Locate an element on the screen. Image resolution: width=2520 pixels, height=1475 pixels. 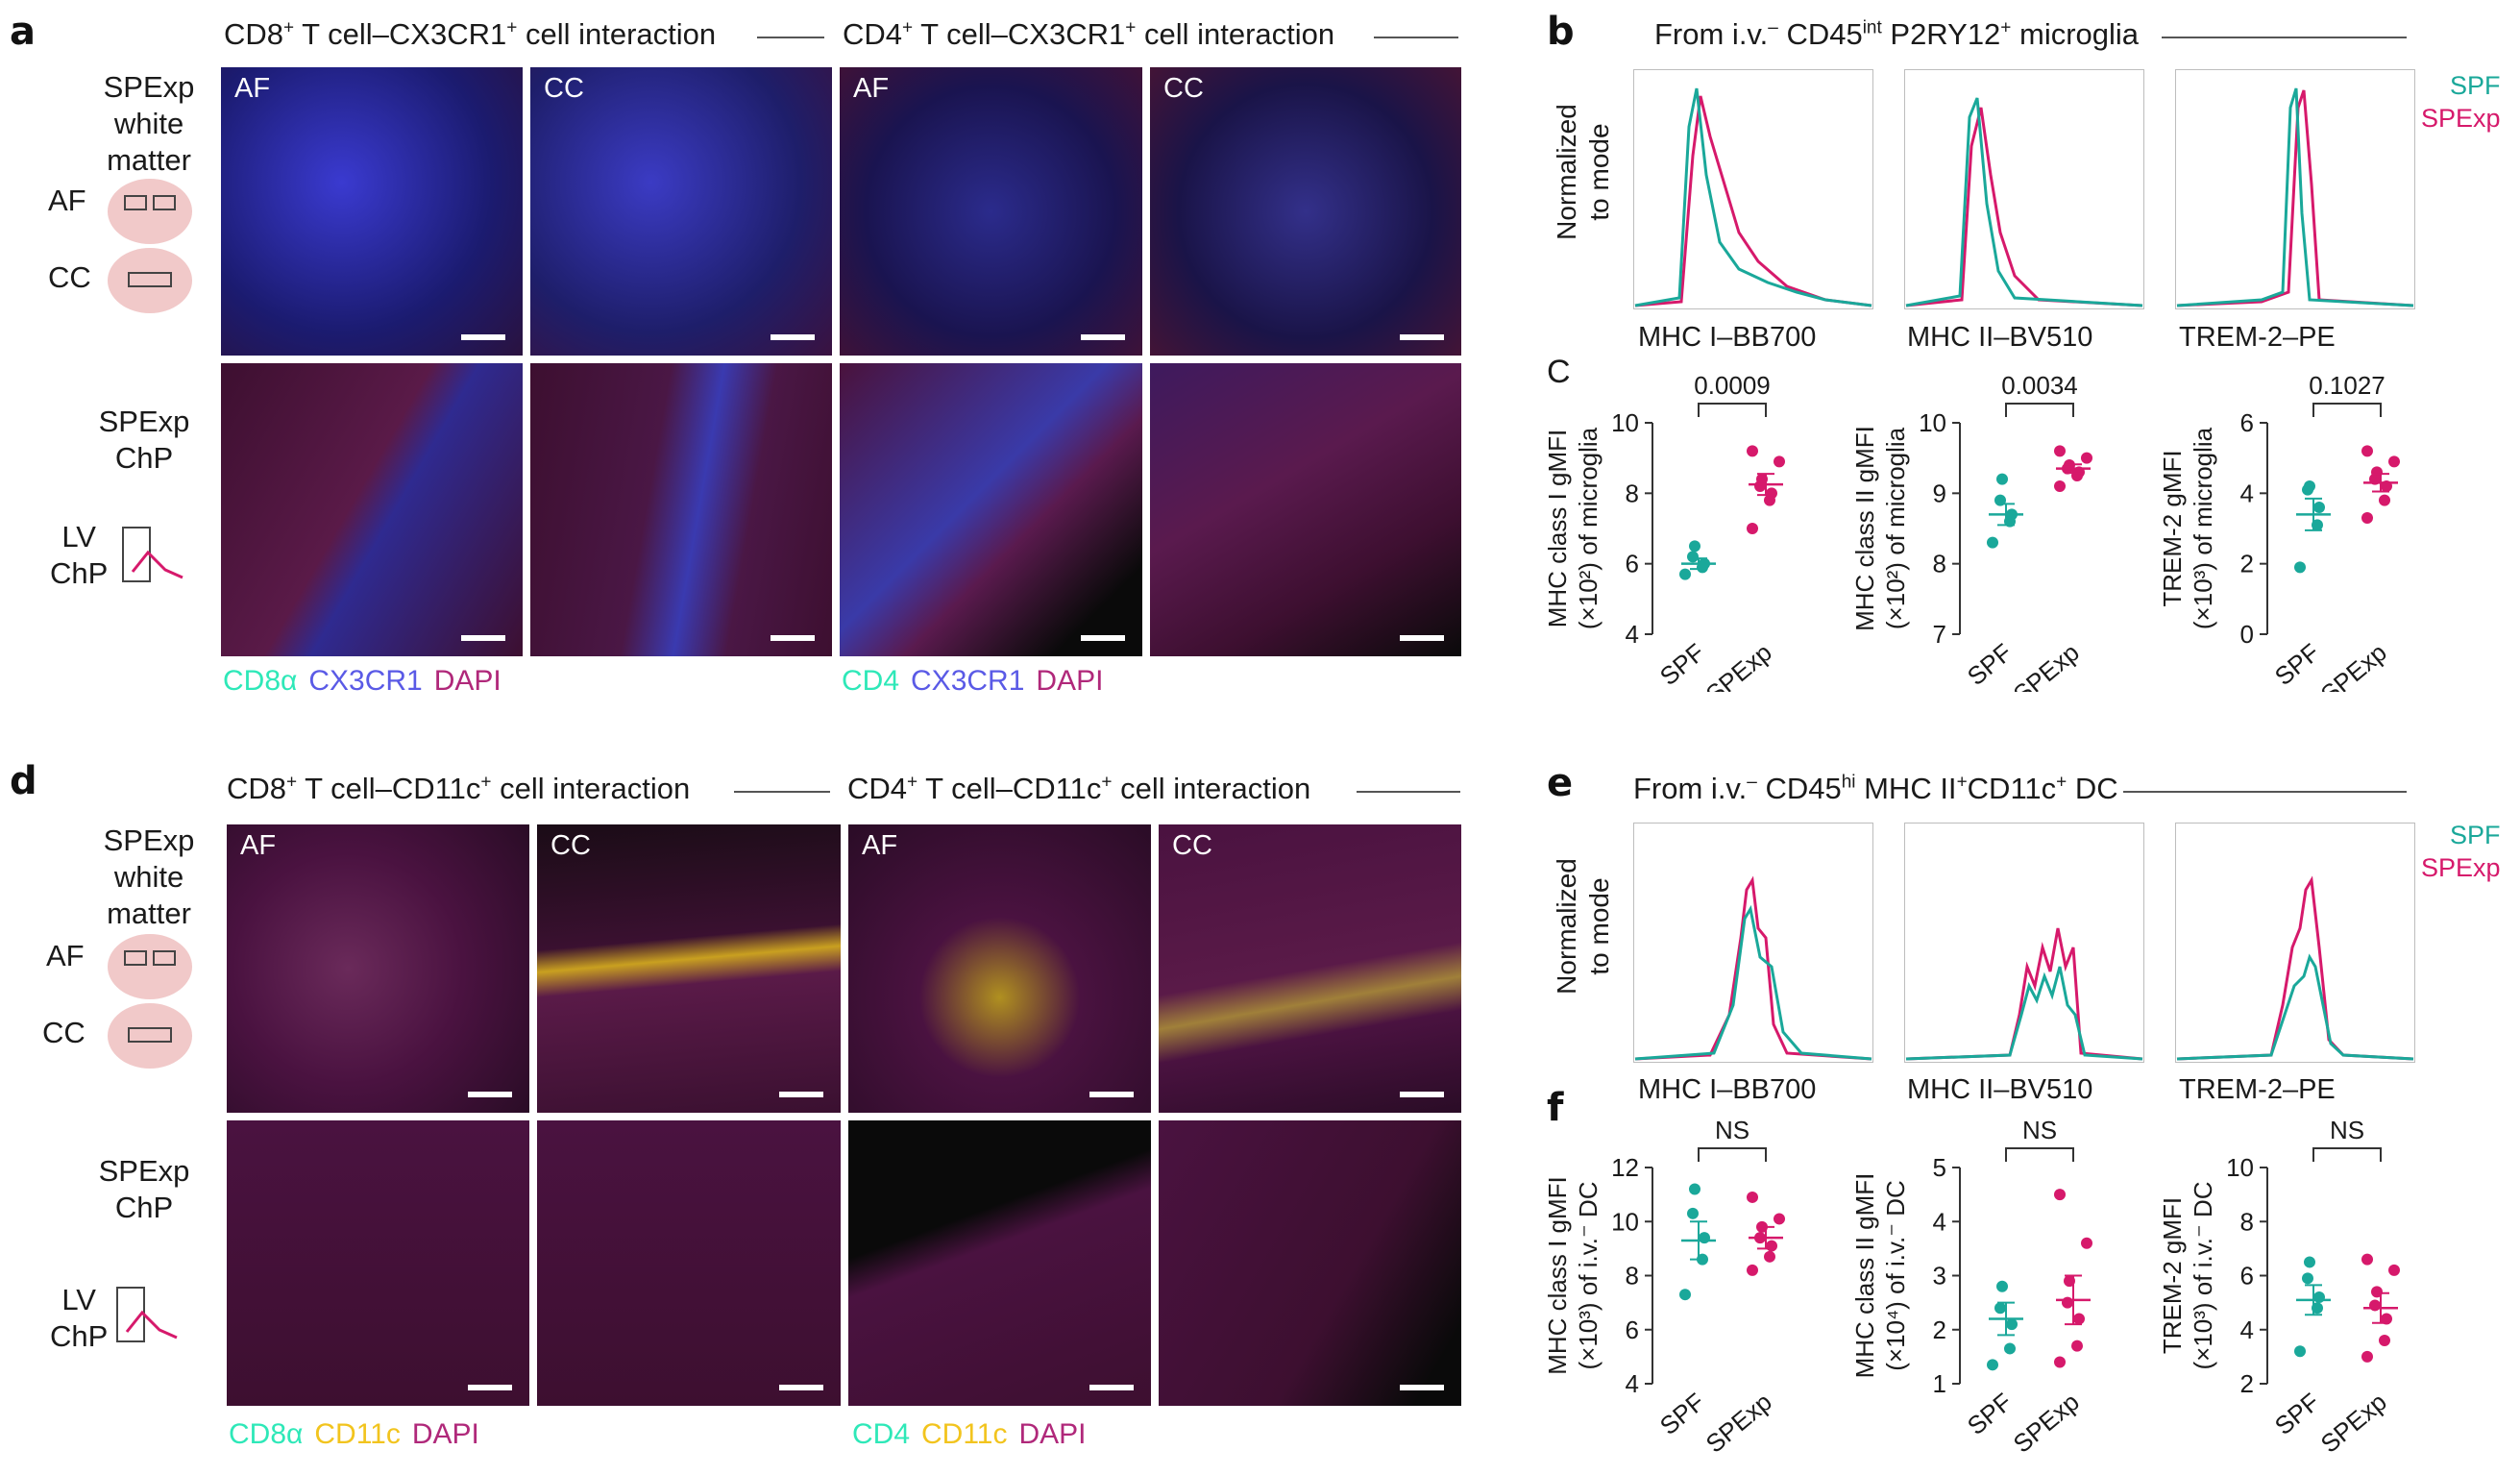
panel-d-legend-left: CD8α CD11c DAPI is located at coordinates (354, 1434).